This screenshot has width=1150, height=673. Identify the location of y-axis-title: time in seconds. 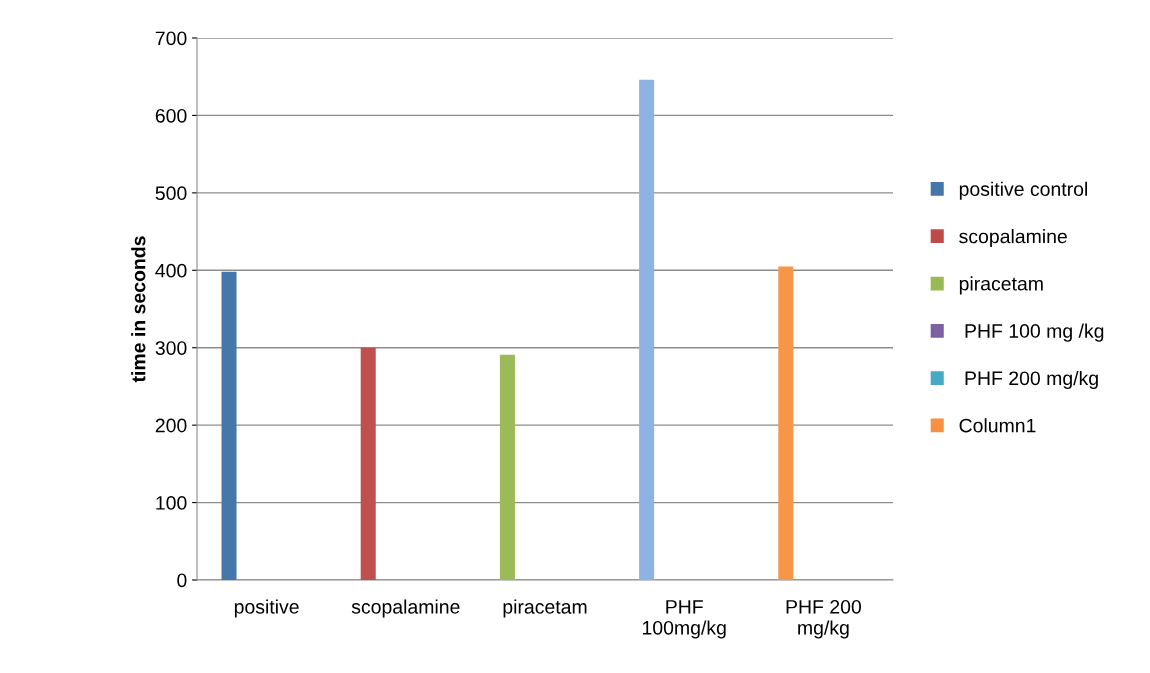
(138, 309).